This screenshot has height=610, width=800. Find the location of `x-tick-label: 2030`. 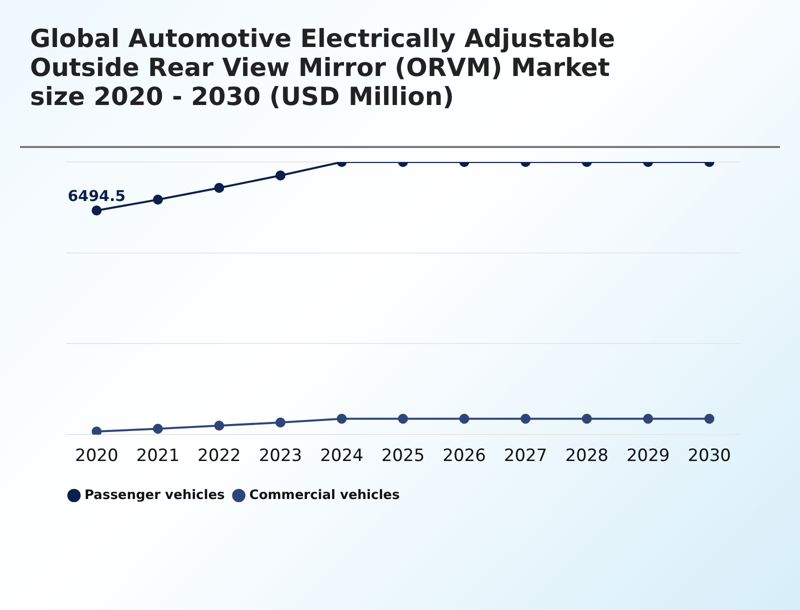

x-tick-label: 2030 is located at coordinates (709, 456).